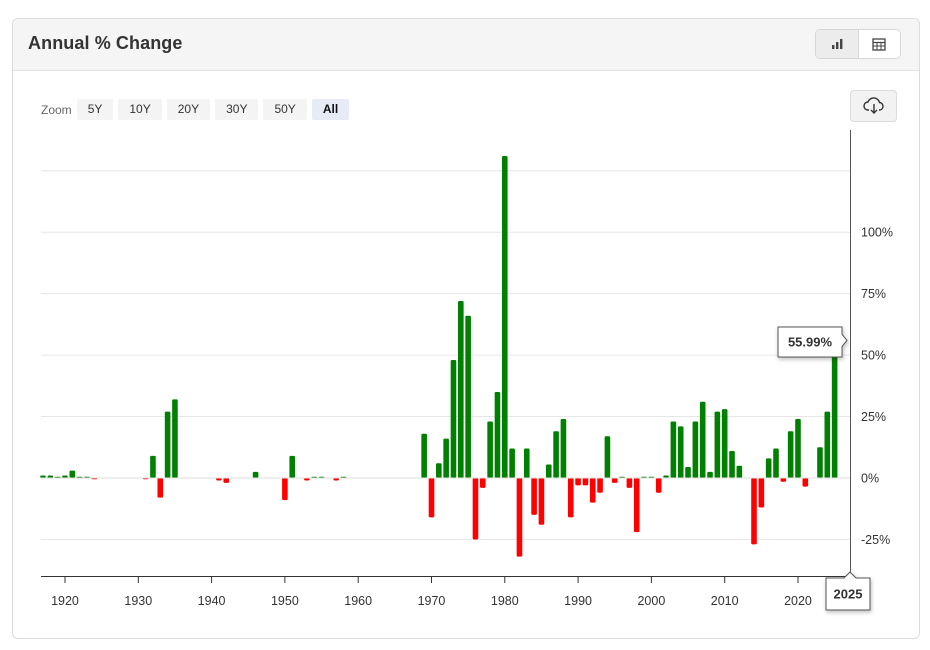 This screenshot has height=650, width=930. Describe the element at coordinates (563, 448) in the screenshot. I see `bar-1988` at that location.